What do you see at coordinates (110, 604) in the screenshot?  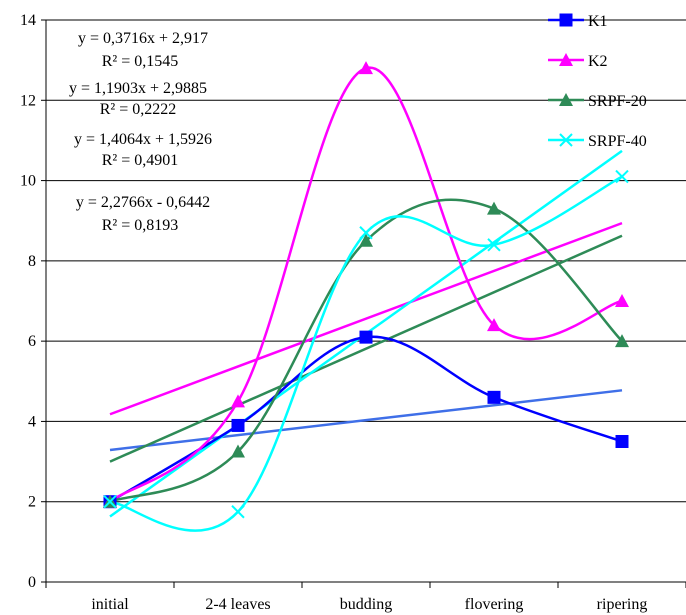 I see `x-tick-label-1: initial` at bounding box center [110, 604].